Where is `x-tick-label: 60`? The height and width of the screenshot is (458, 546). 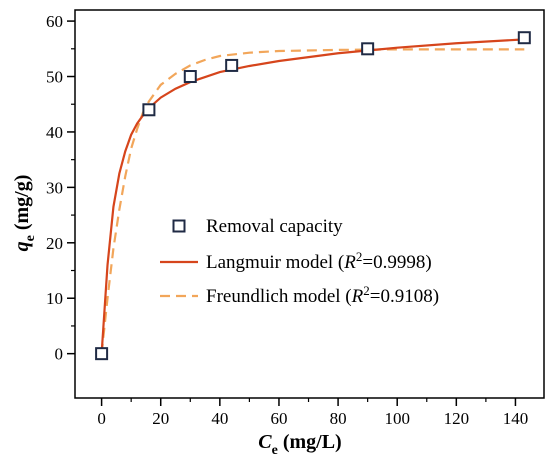 x-tick-label: 60 is located at coordinates (278, 418).